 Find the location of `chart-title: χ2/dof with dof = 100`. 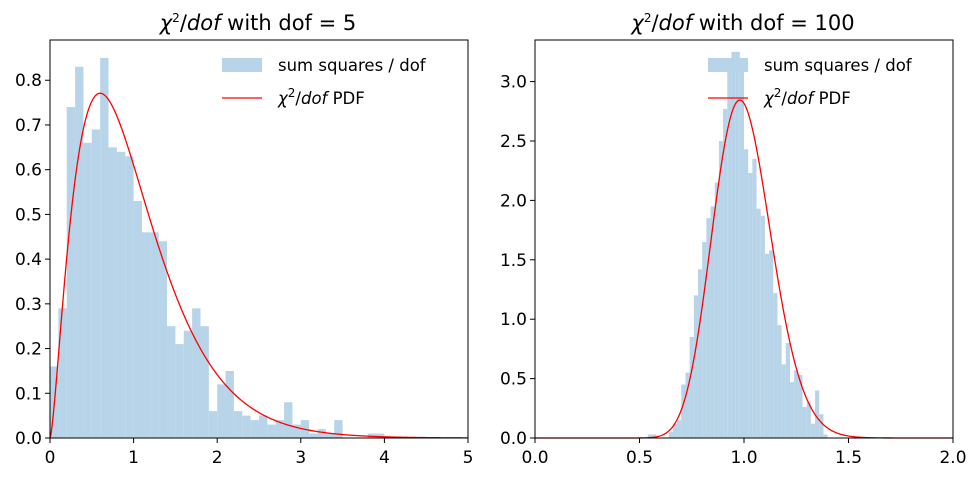

chart-title: χ2/dof with dof = 100 is located at coordinates (742, 23).